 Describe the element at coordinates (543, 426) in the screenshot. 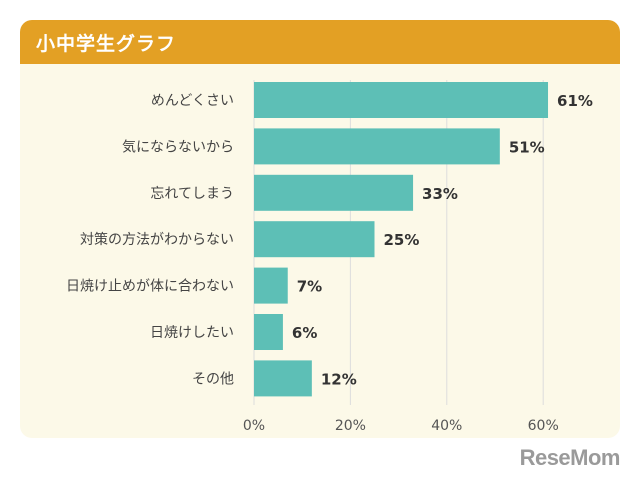

I see `x-tick-label: 60%` at that location.